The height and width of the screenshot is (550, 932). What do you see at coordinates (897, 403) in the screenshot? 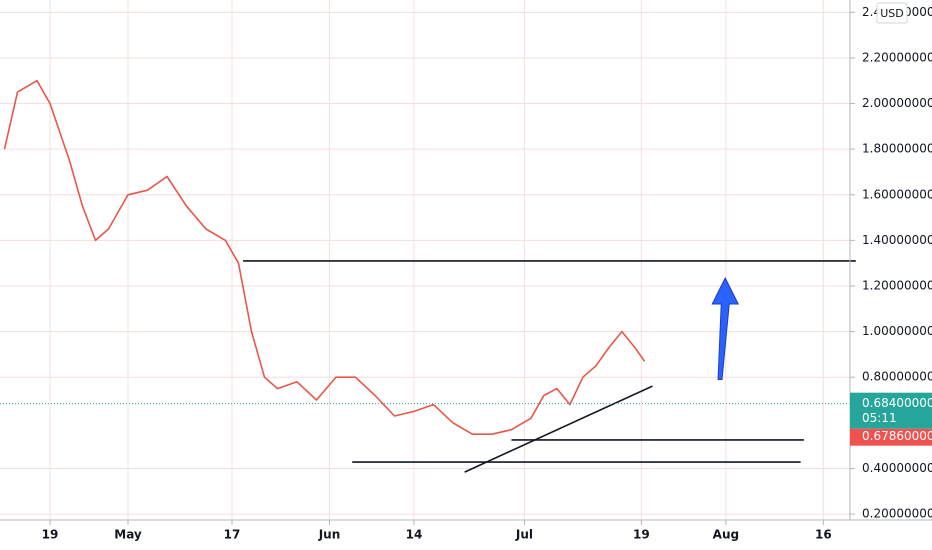
I see `current-price-label: 0.68400000` at bounding box center [897, 403].